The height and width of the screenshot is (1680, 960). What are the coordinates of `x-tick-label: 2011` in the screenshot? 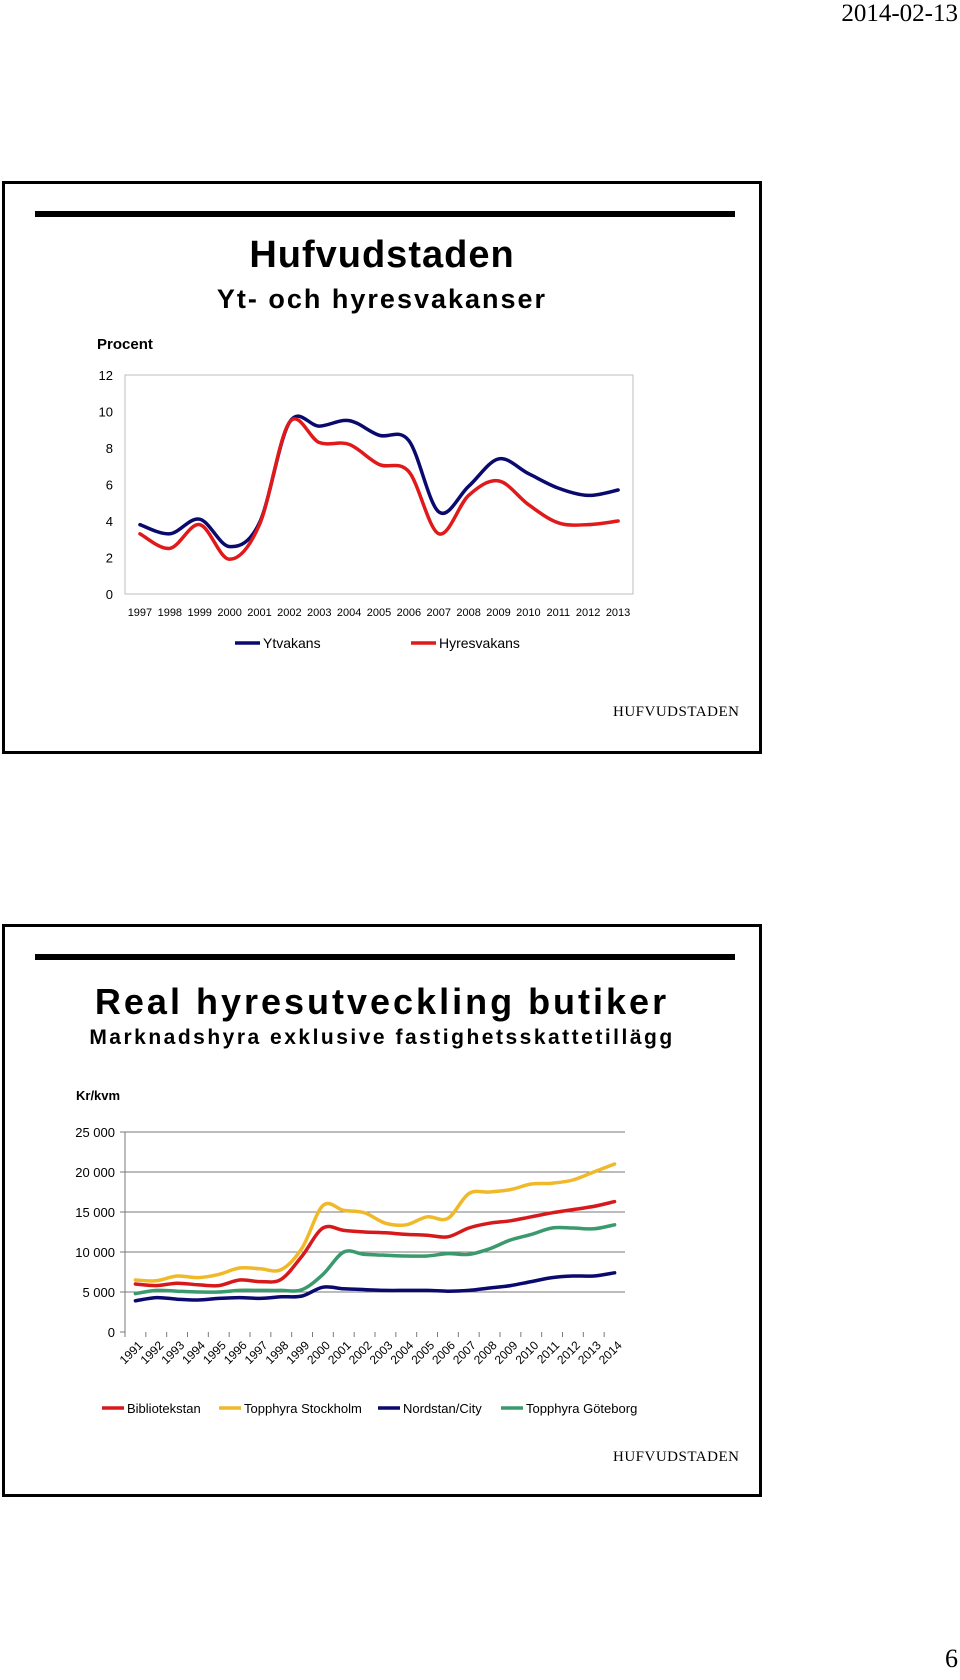 It's located at (558, 613).